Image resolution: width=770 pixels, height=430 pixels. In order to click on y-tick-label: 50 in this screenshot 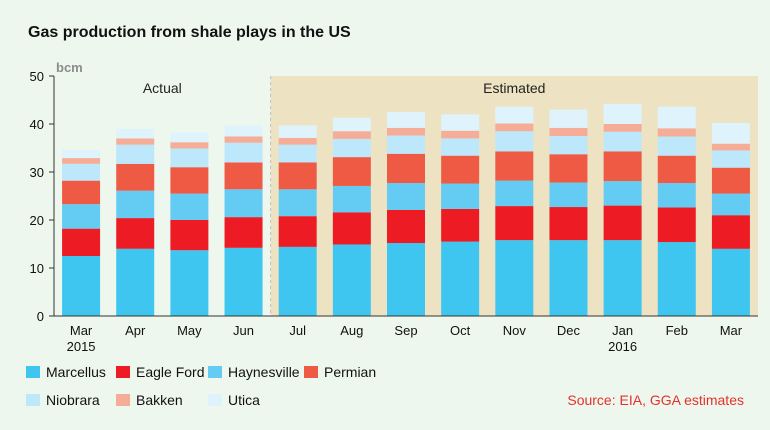, I will do `click(37, 76)`.